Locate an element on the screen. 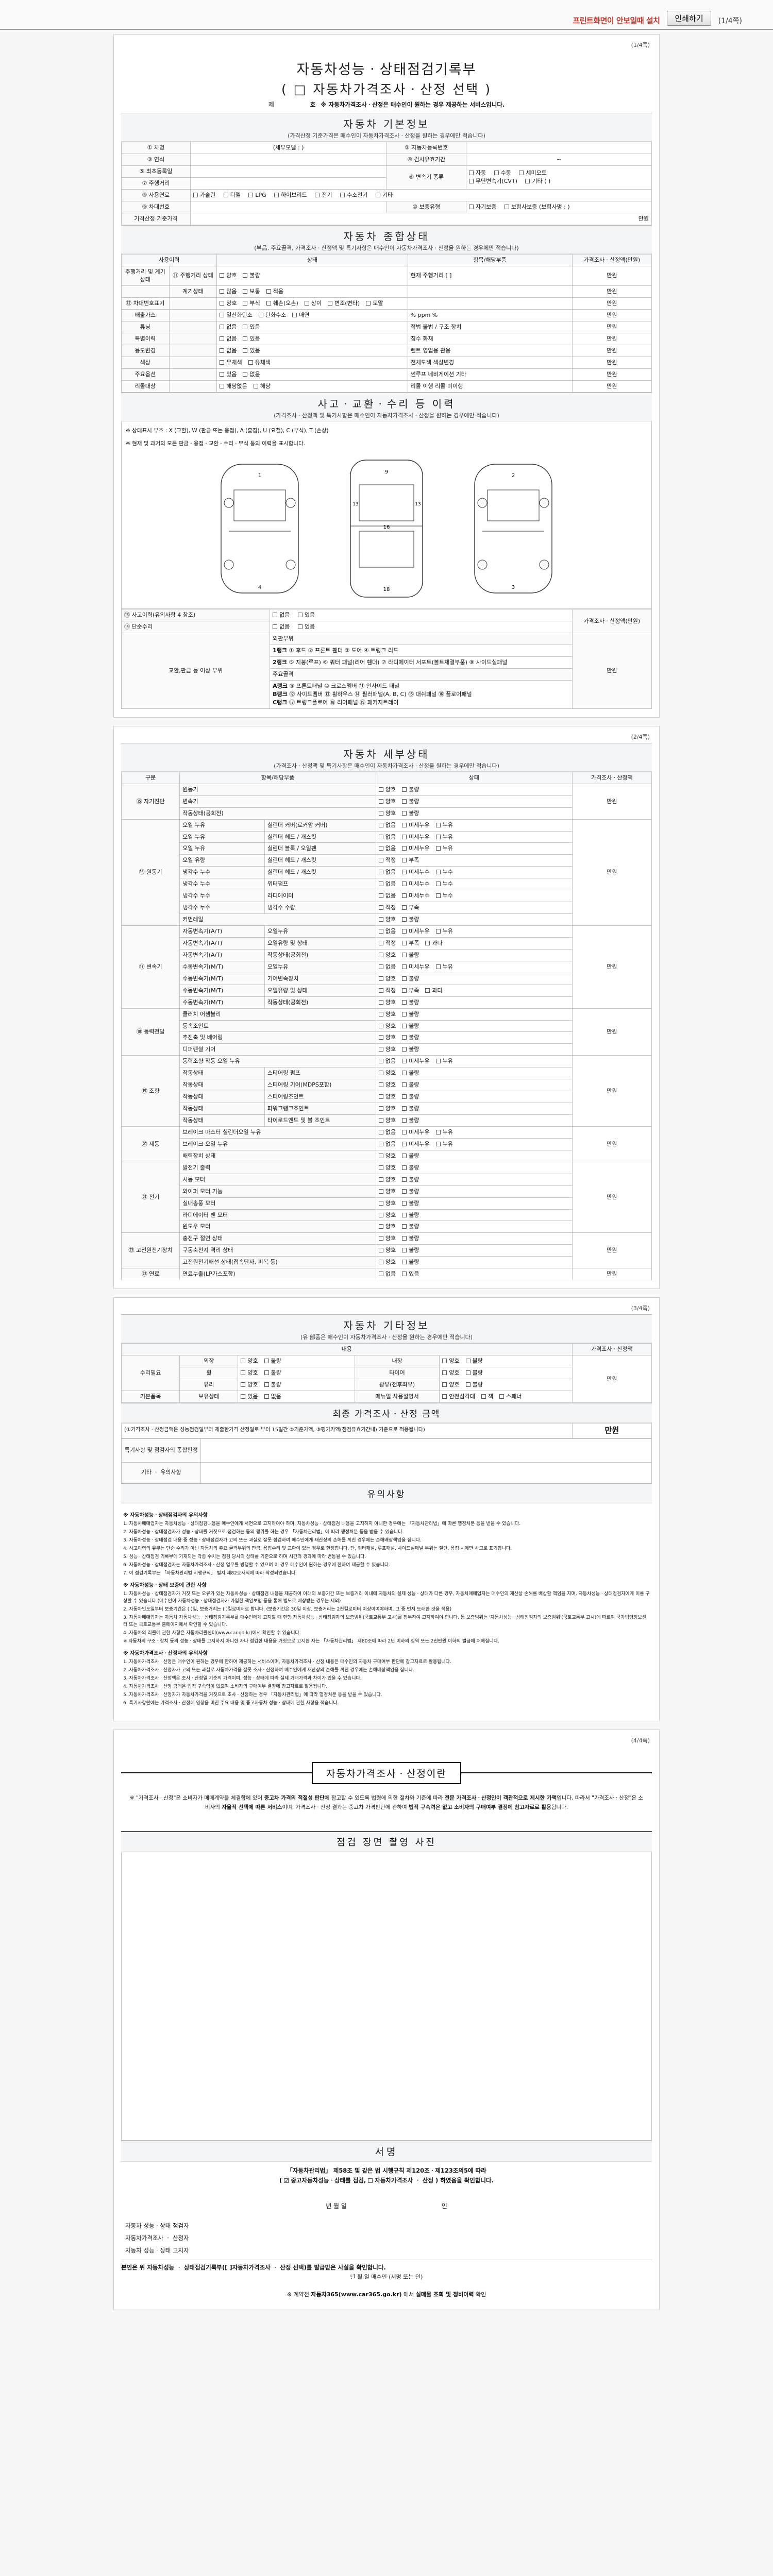 This screenshot has height=2576, width=773. checkbox-detail-5-0-1: 미세누유 is located at coordinates (416, 1132).